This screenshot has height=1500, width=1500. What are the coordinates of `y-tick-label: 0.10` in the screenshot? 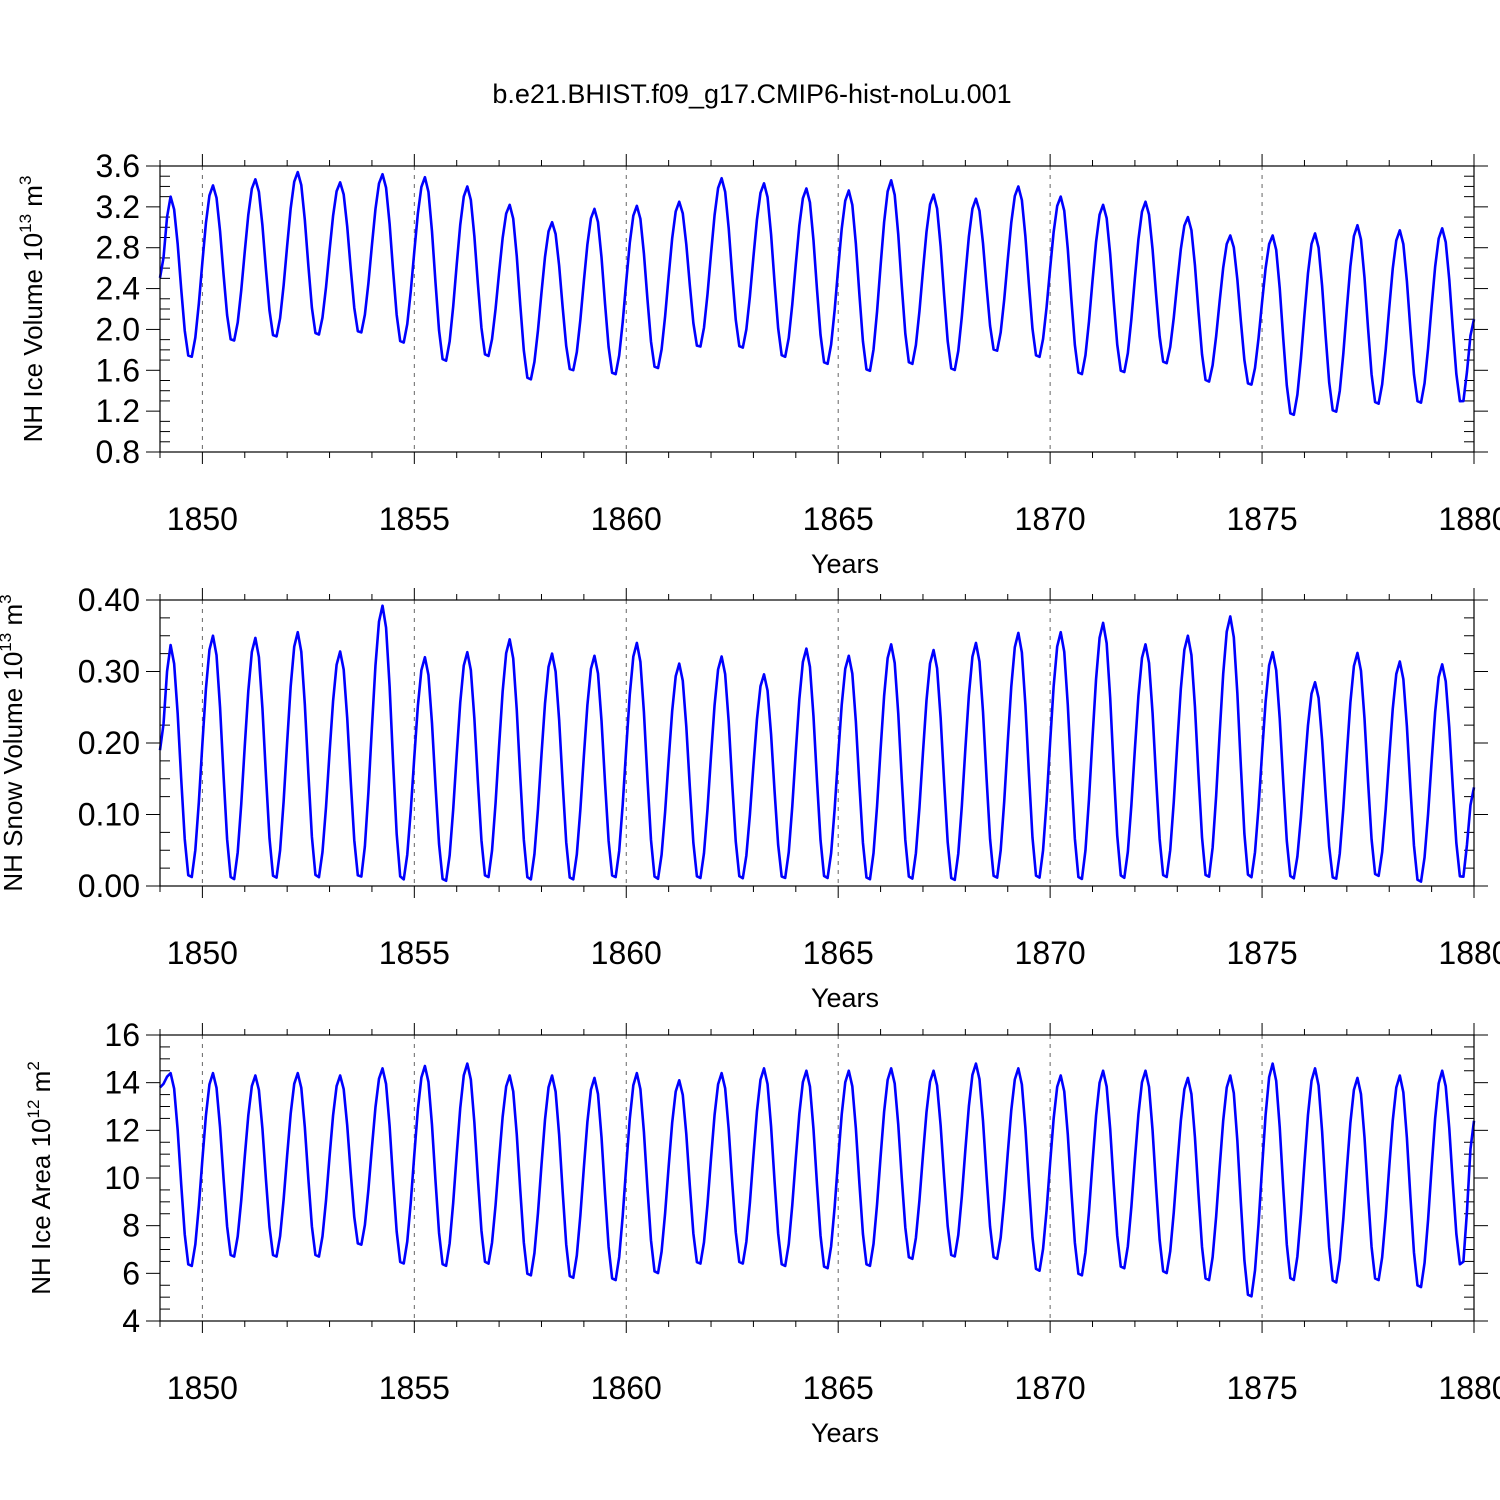 It's located at (109, 815).